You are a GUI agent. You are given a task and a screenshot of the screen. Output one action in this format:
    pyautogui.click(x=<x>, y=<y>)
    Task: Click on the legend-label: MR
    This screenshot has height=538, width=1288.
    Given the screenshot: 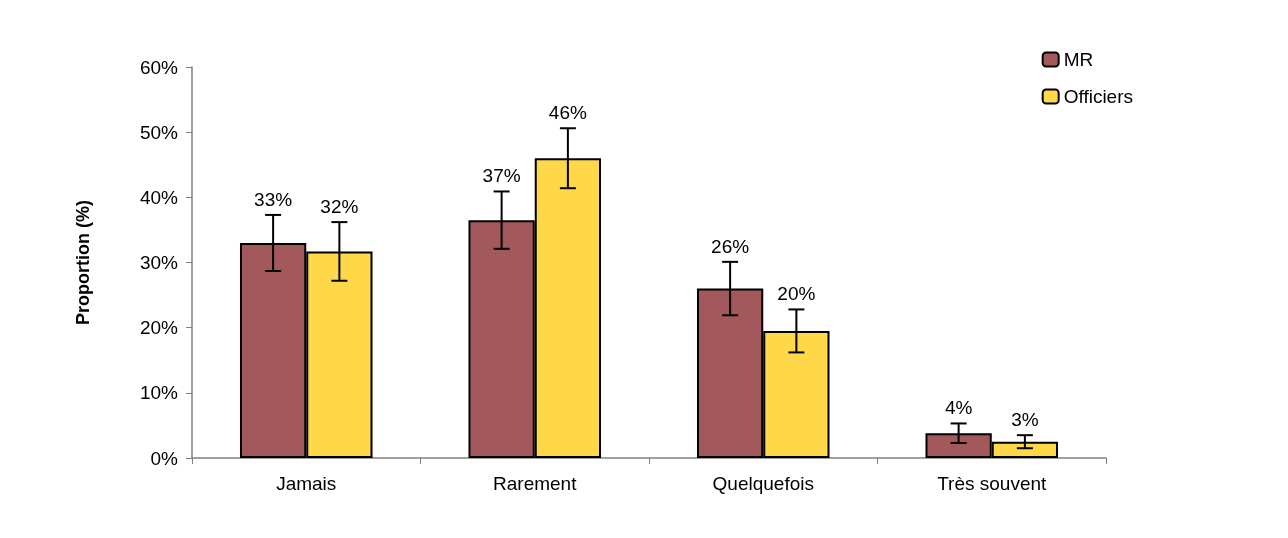 What is the action you would take?
    pyautogui.click(x=1078, y=59)
    